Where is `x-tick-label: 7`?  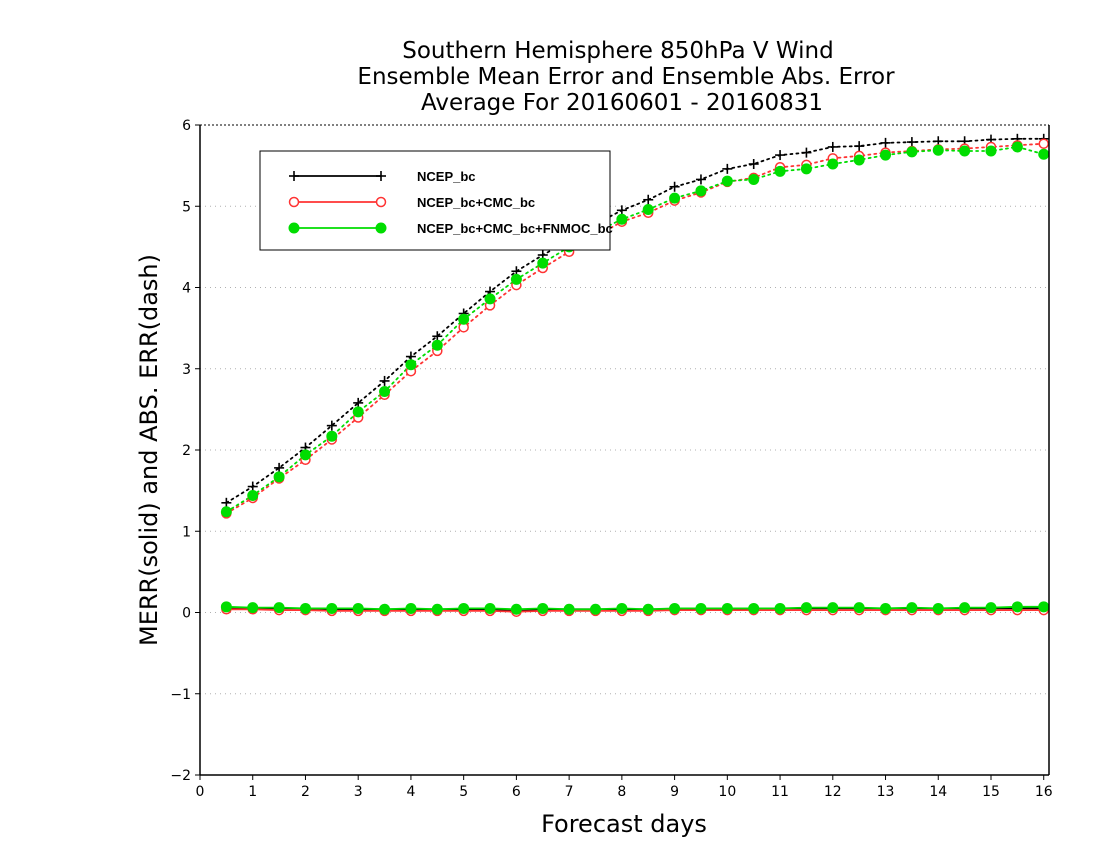
x-tick-label: 7 is located at coordinates (569, 792).